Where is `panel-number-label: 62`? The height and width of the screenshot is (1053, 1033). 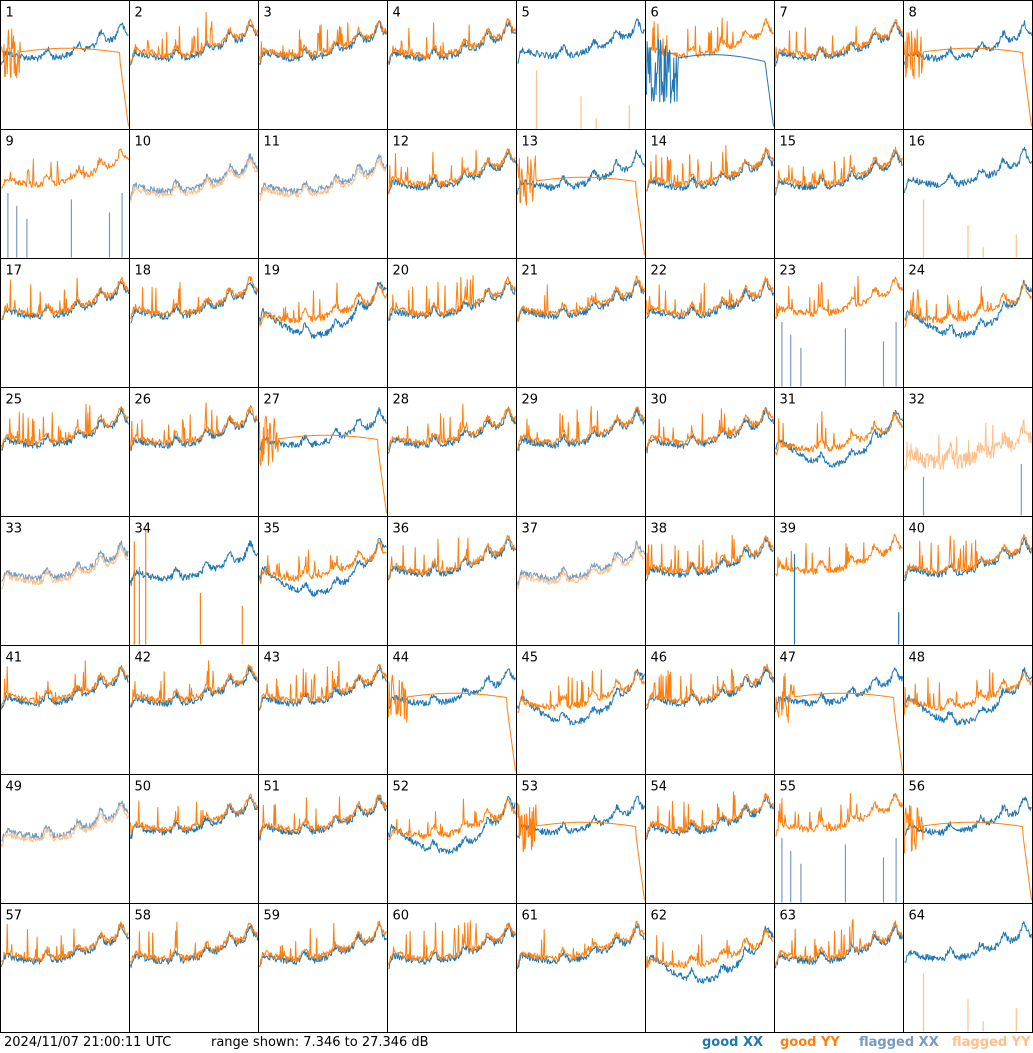
panel-number-label: 62 is located at coordinates (659, 916).